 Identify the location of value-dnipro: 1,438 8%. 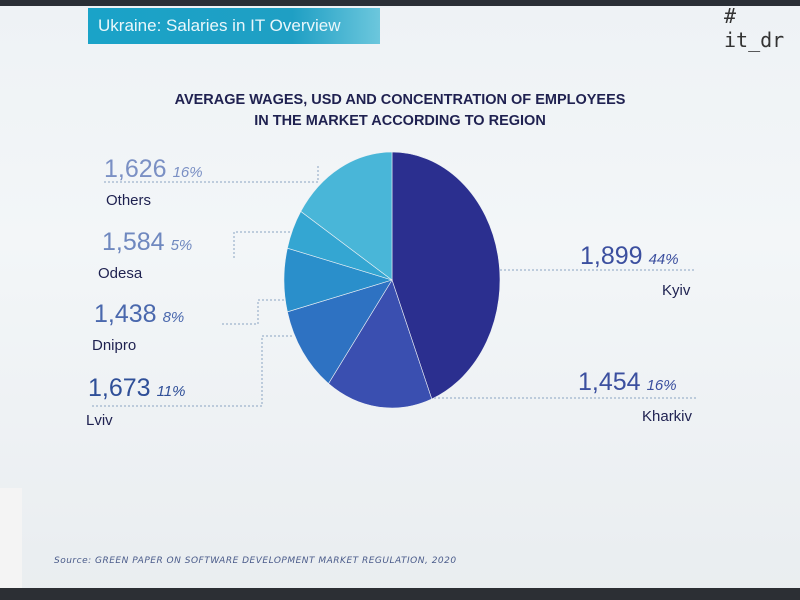
(139, 314).